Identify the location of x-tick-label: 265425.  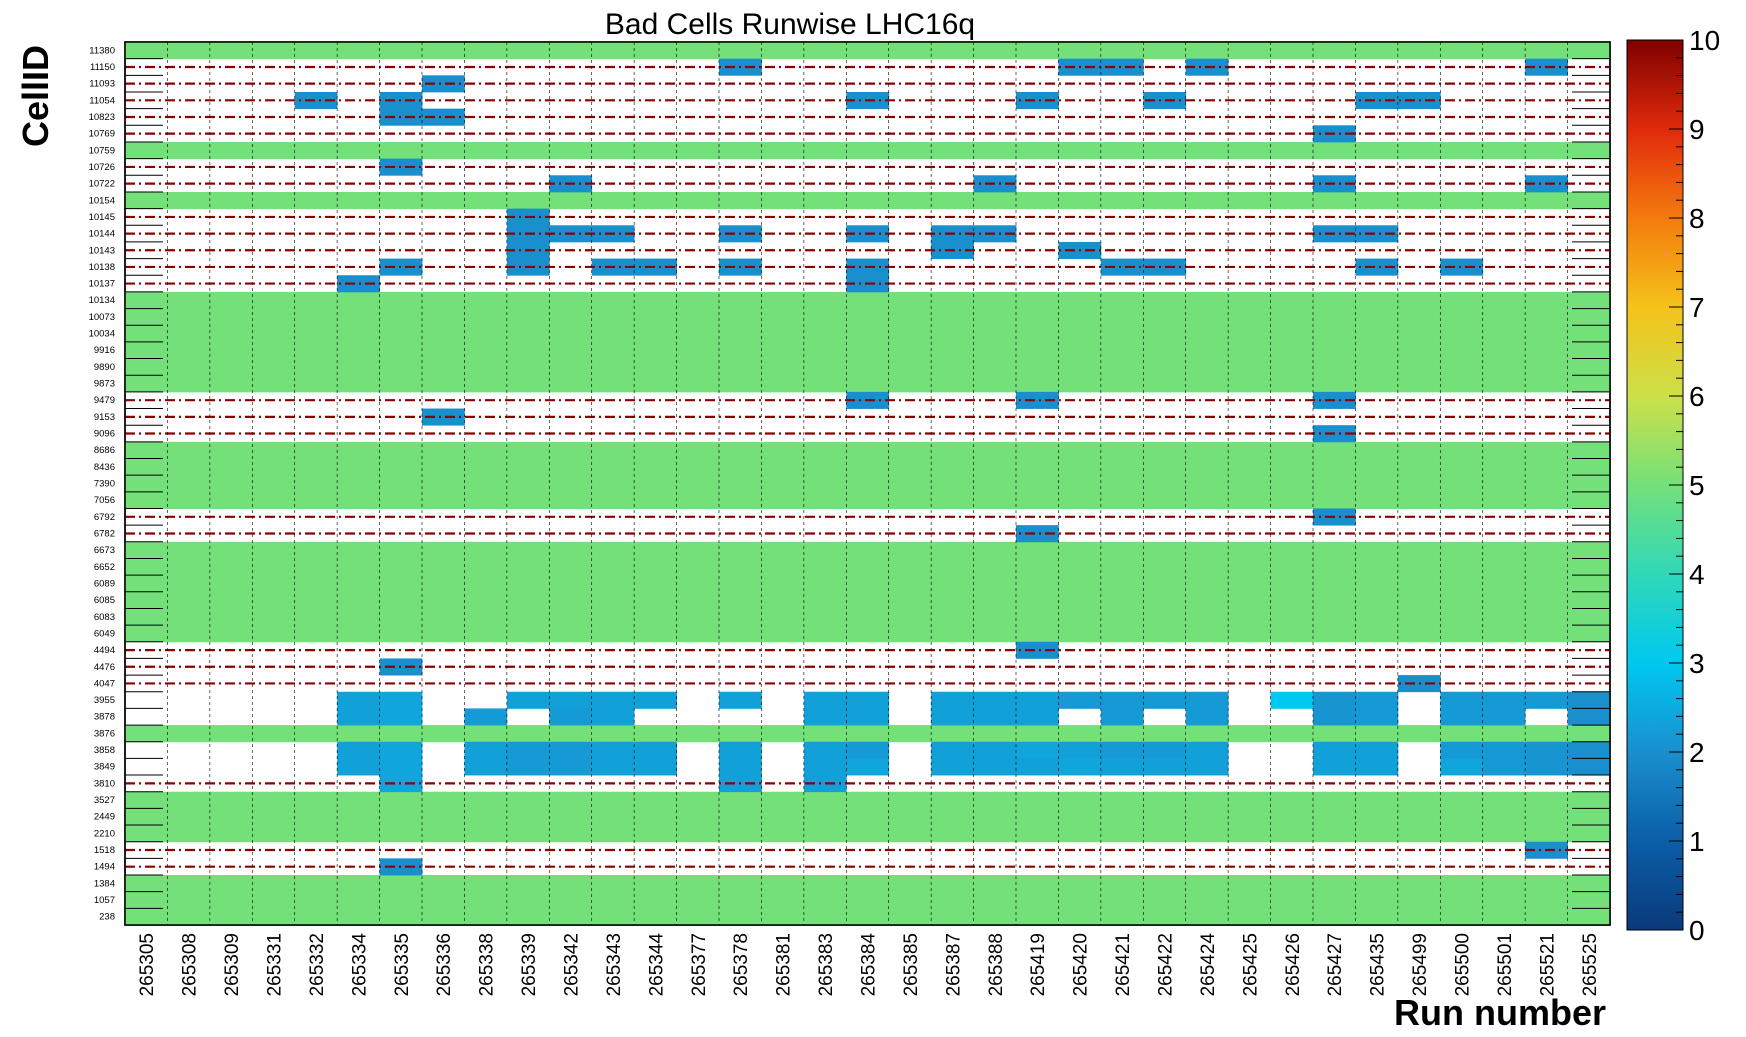
(1250, 964).